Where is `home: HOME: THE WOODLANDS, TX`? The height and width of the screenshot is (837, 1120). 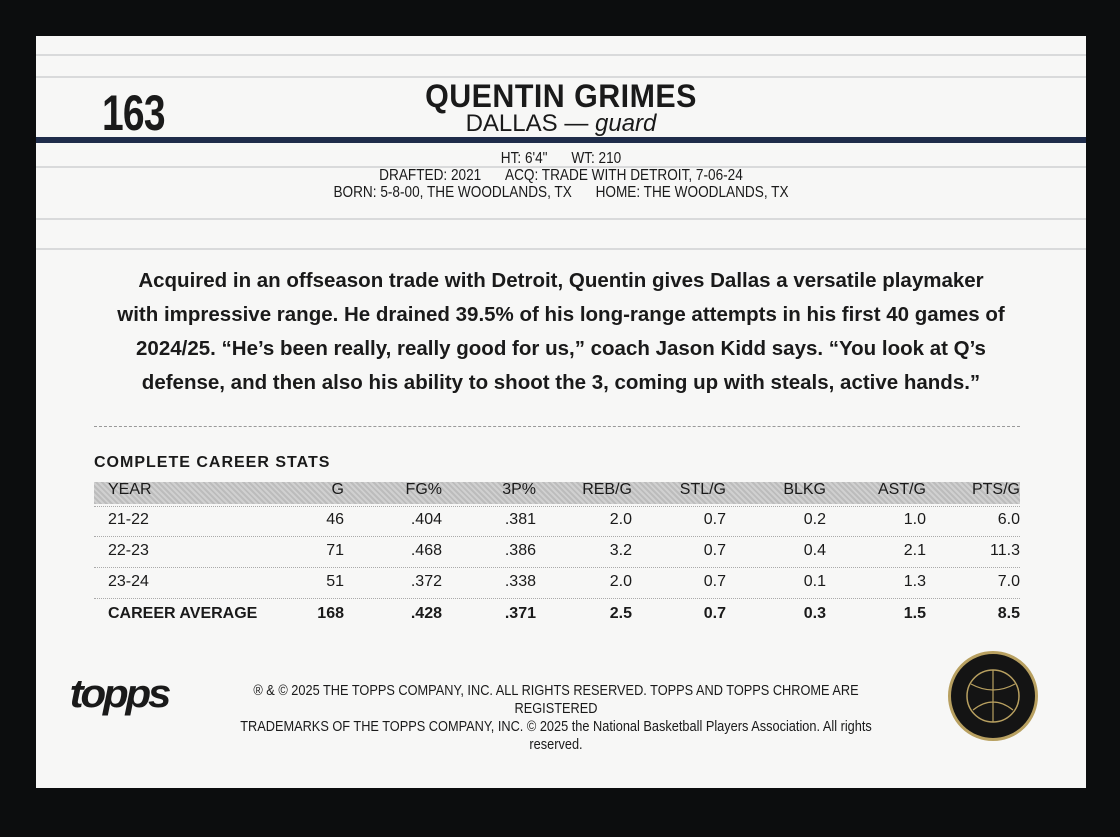 home: HOME: THE WOODLANDS, TX is located at coordinates (692, 192).